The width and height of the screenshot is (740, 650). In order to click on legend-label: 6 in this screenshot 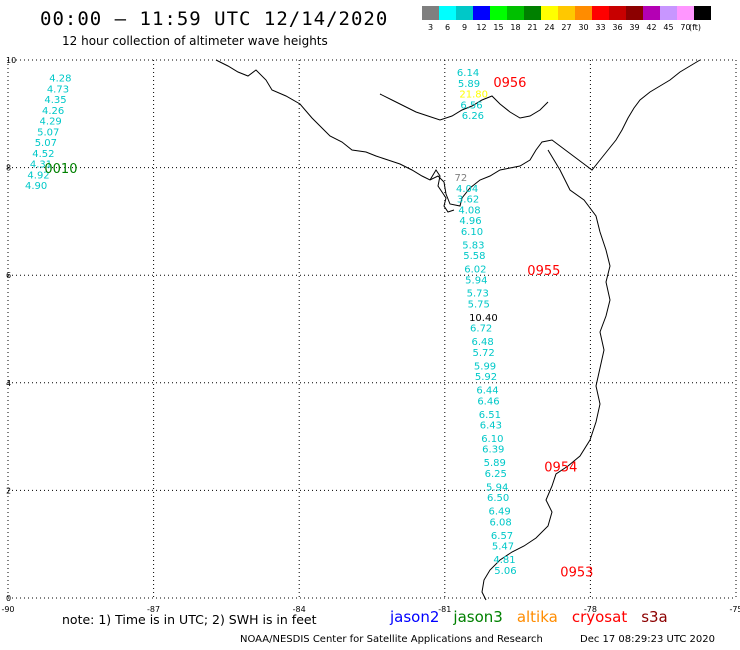, I will do `click(447, 27)`.